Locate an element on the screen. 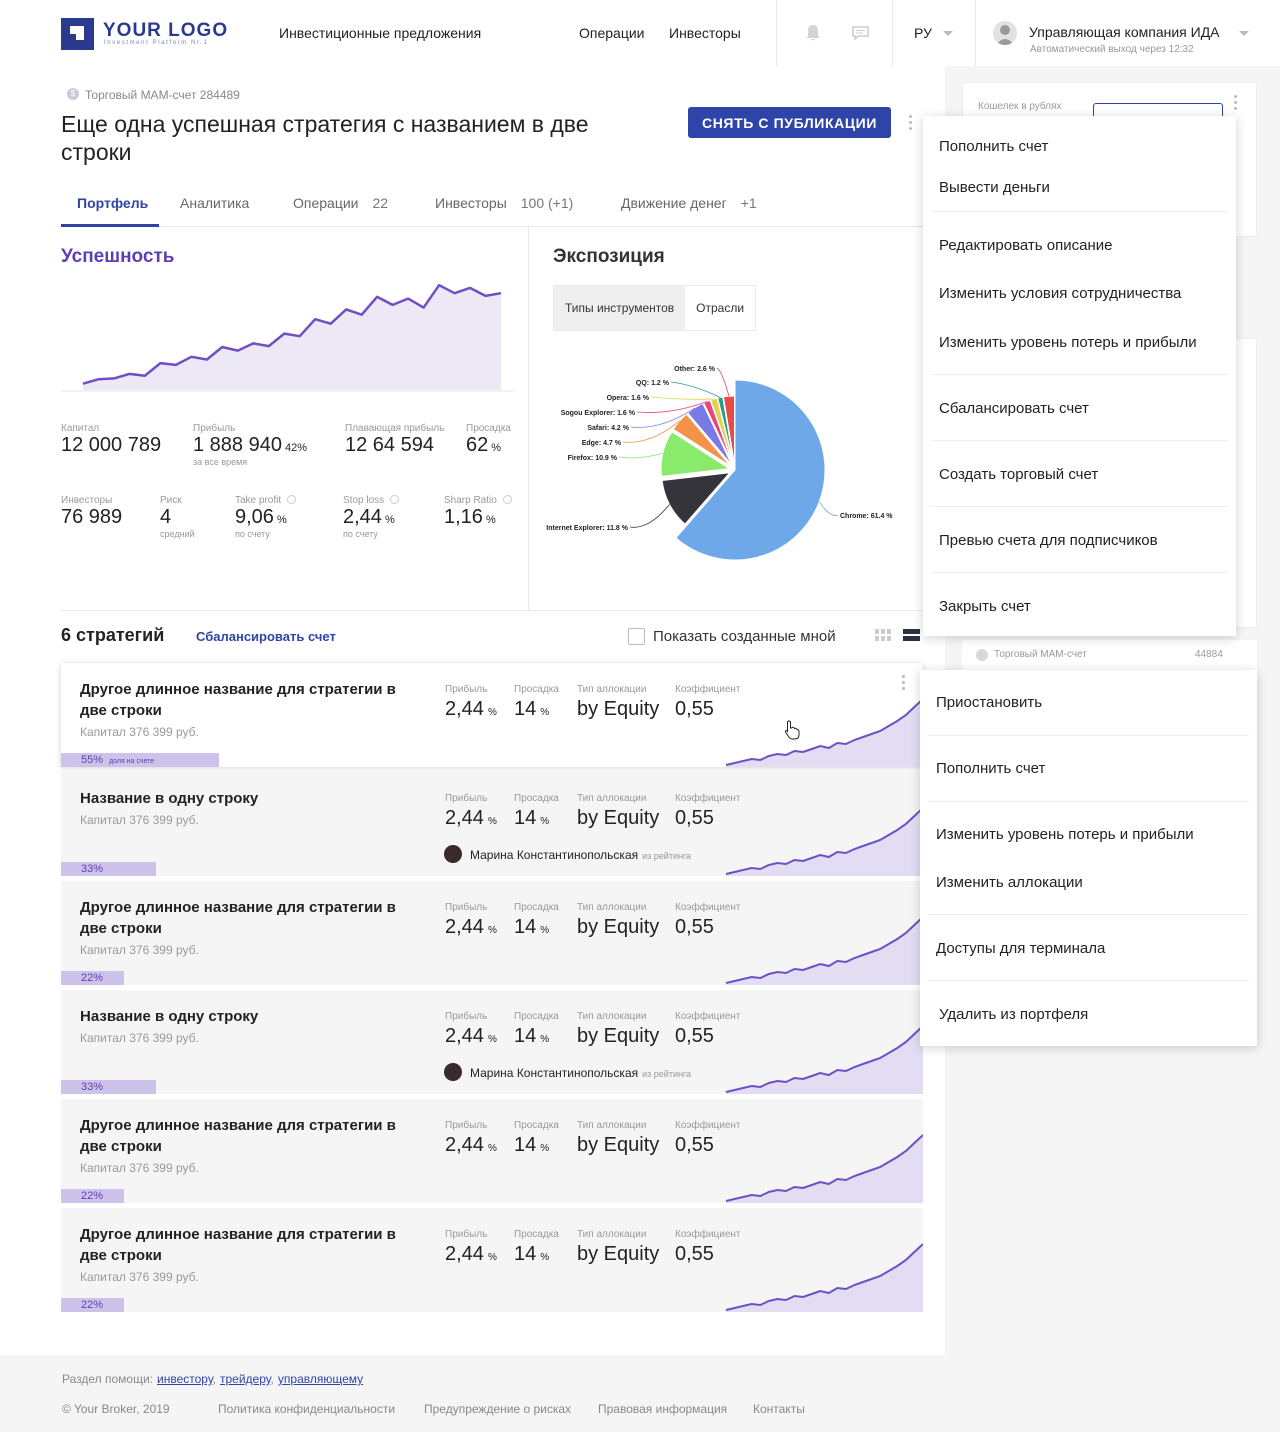  balance-account-link: Сбалансировать счет is located at coordinates (266, 636).